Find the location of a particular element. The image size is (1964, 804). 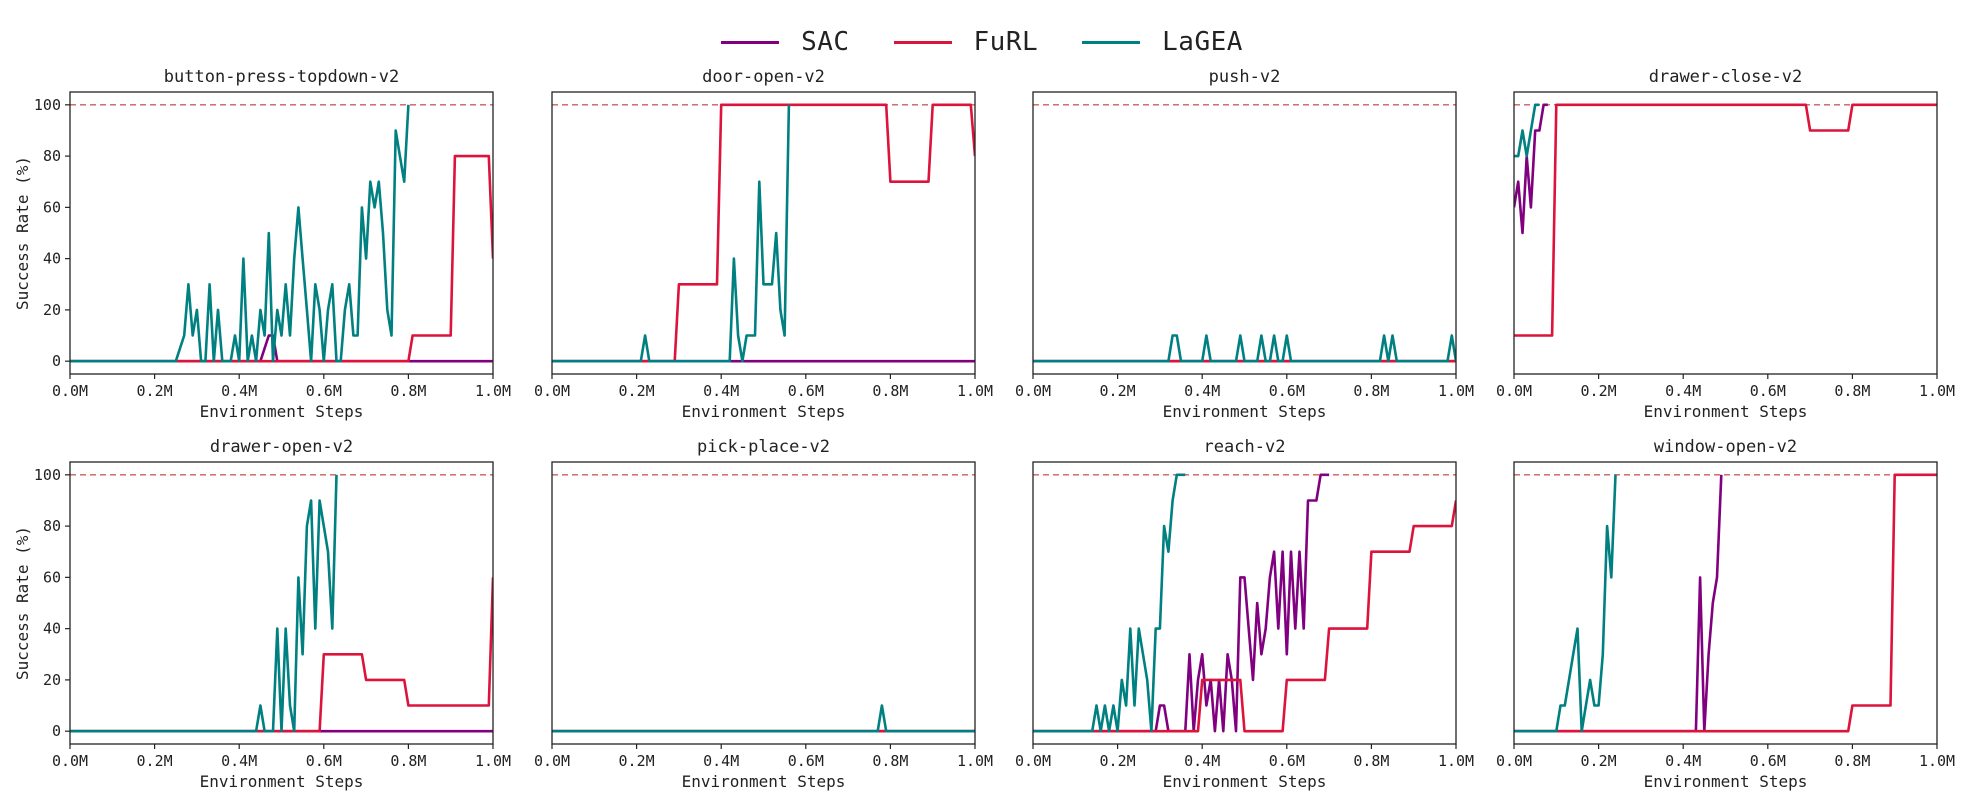

legend-entry-furl: FuRL is located at coordinates (966, 42).